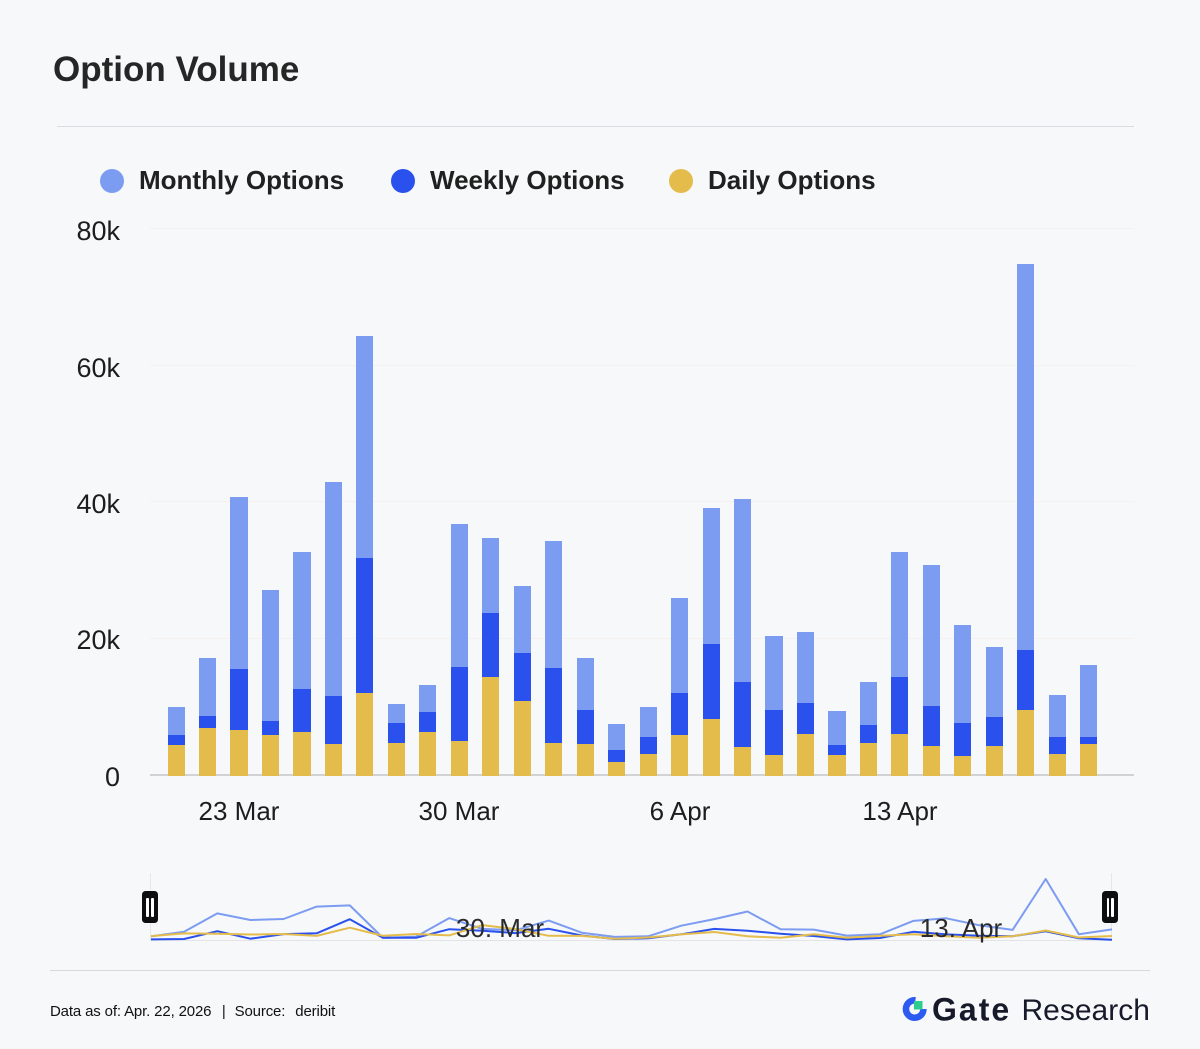  I want to click on svg-text: Gate, so click(971, 1011).